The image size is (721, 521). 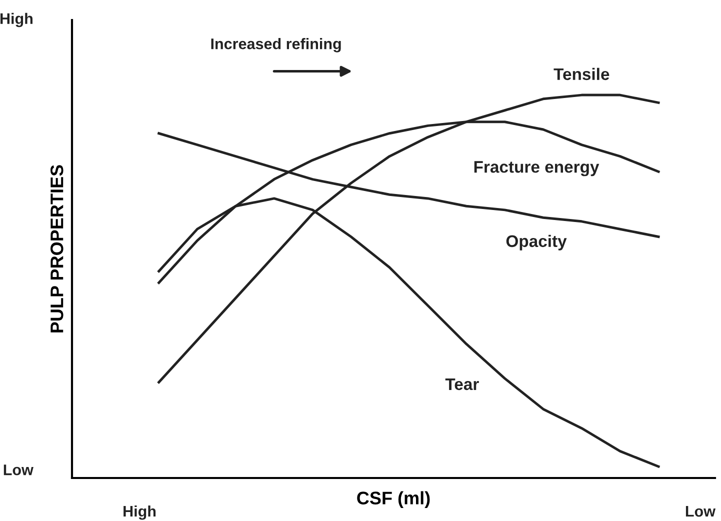 What do you see at coordinates (537, 168) in the screenshot?
I see `series-label: Fracture energy` at bounding box center [537, 168].